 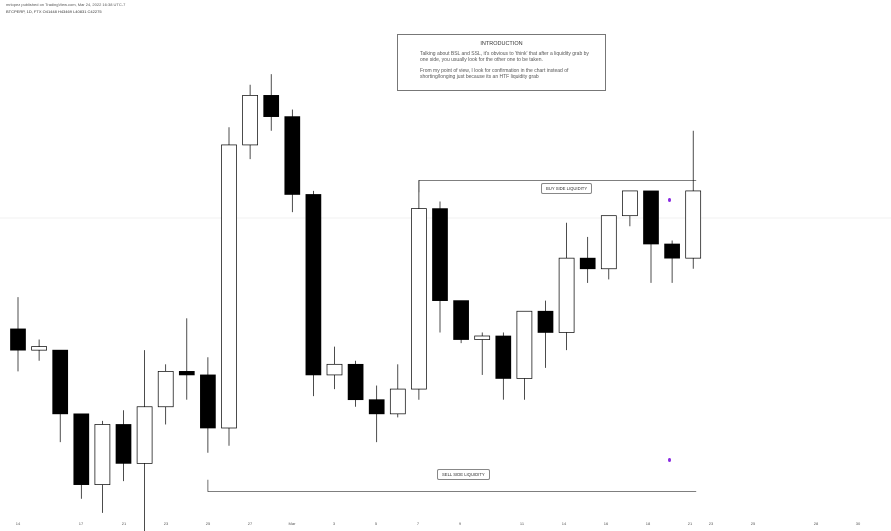 I want to click on x-tick-label: 5, so click(x=376, y=523).